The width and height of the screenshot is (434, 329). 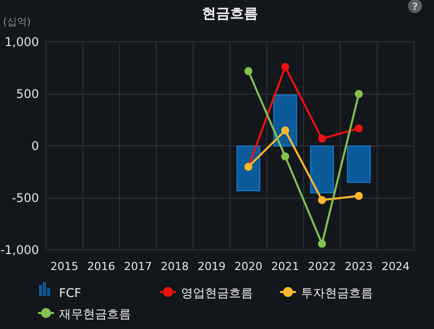 What do you see at coordinates (230, 14) in the screenshot?
I see `chart-title: 현금흐름` at bounding box center [230, 14].